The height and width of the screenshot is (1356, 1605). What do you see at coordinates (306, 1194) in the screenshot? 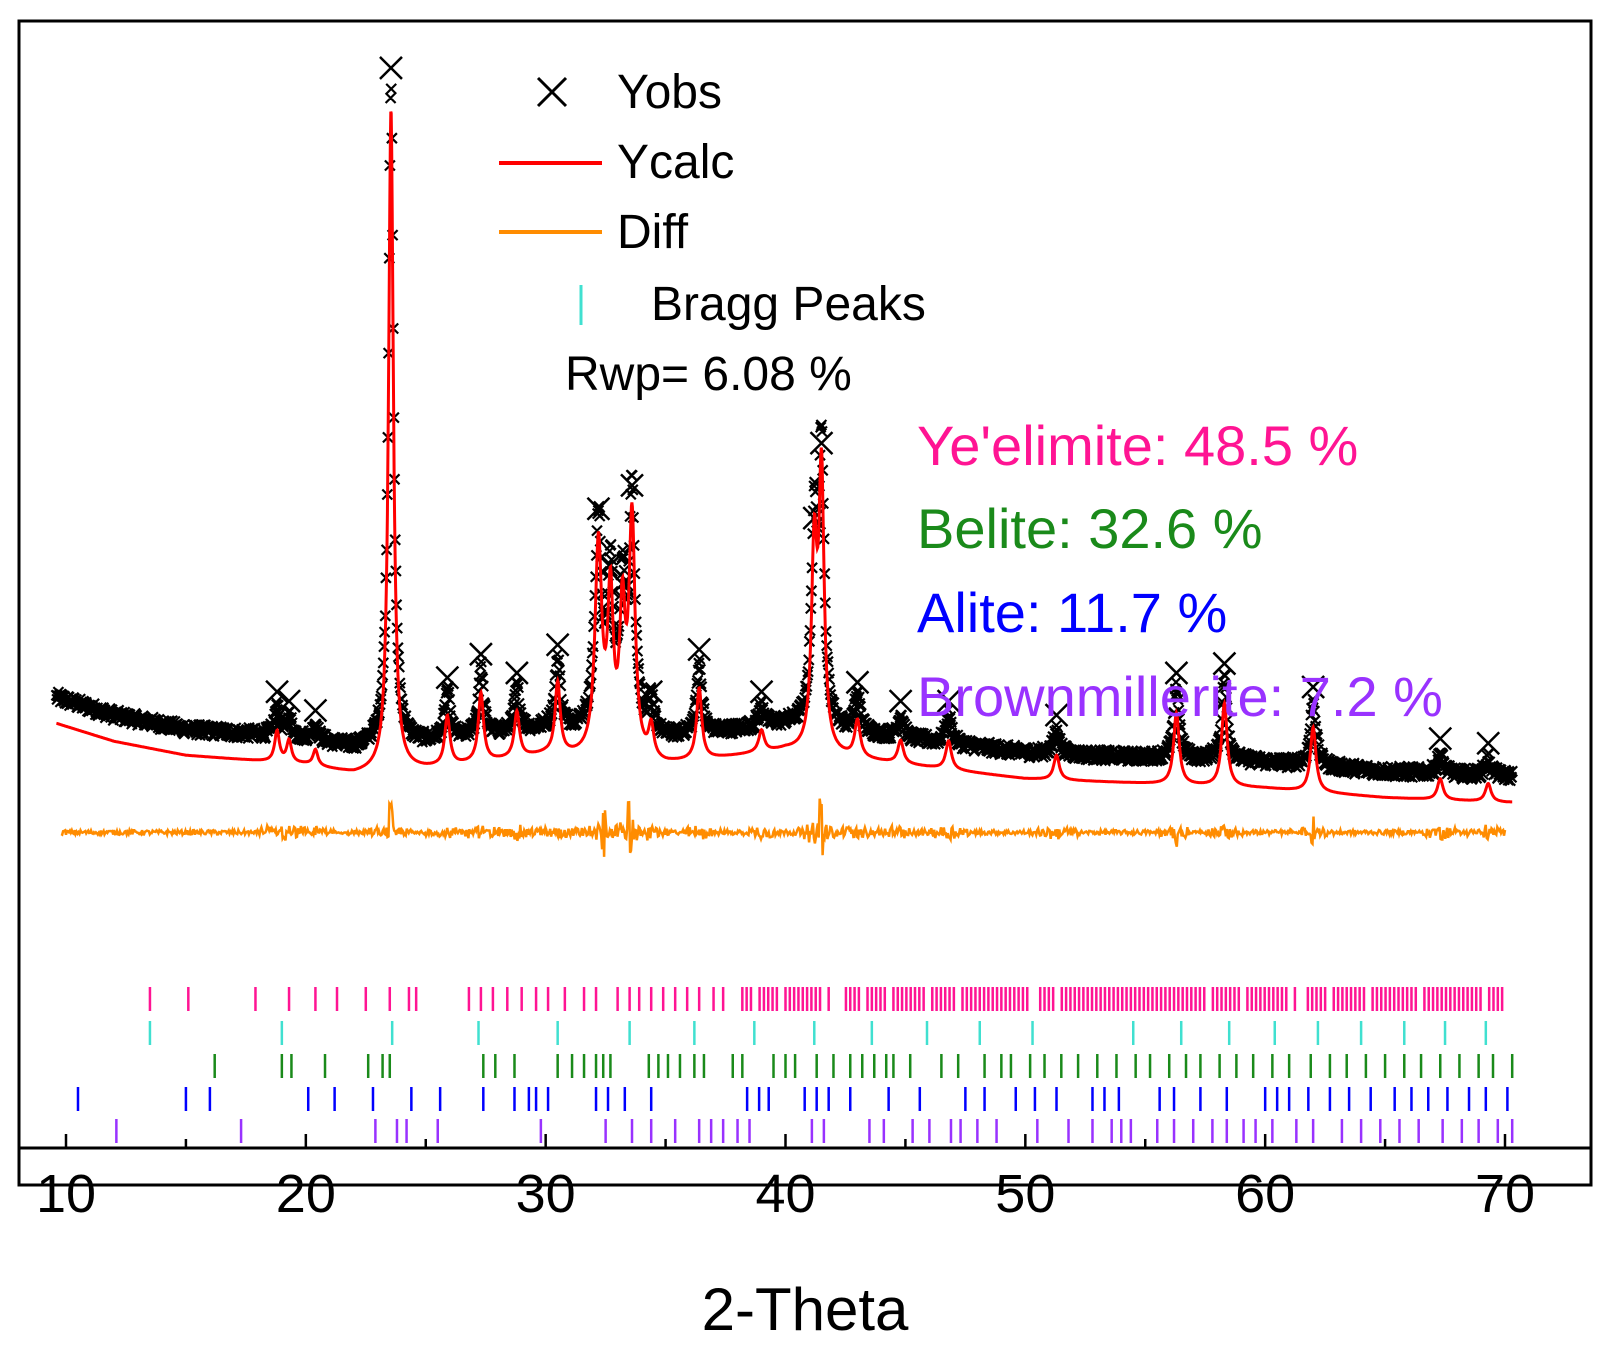
I see `x-tick-label: 20` at bounding box center [306, 1194].